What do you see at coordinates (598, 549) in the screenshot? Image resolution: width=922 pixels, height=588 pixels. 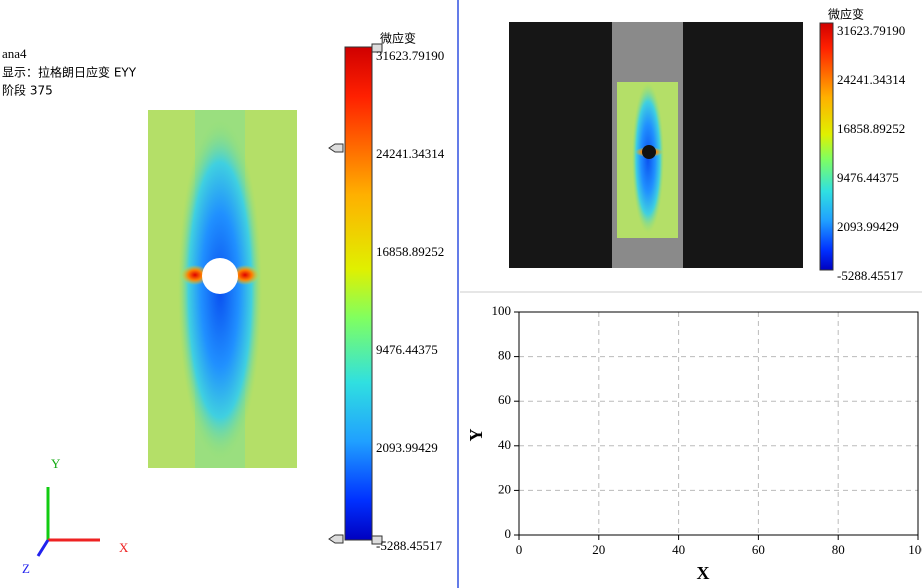 I see `x-tick-label: 20` at bounding box center [598, 549].